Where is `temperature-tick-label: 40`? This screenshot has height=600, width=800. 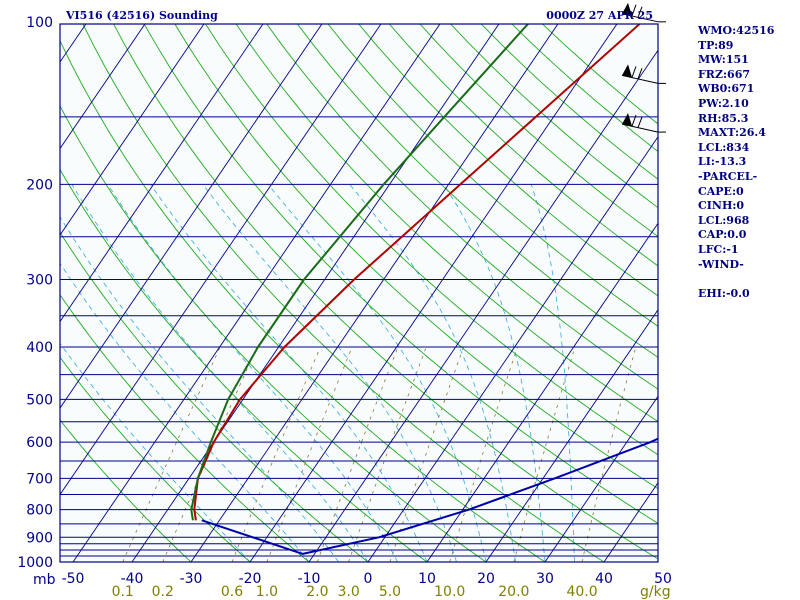 temperature-tick-label: 40 is located at coordinates (604, 579).